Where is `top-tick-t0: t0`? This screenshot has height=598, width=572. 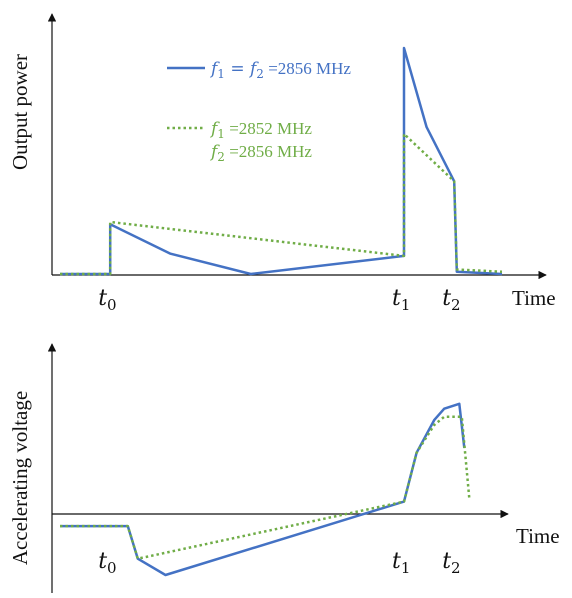 top-tick-t0: t0 is located at coordinates (107, 300).